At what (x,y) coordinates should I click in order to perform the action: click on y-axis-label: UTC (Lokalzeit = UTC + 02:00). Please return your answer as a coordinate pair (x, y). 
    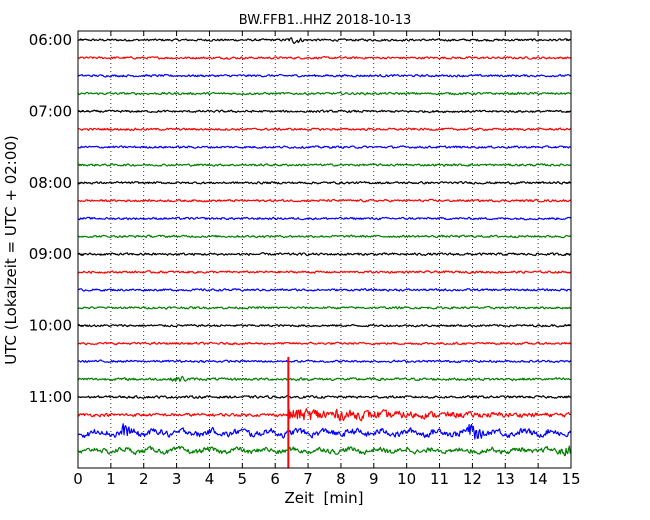
    Looking at the image, I should click on (11, 250).